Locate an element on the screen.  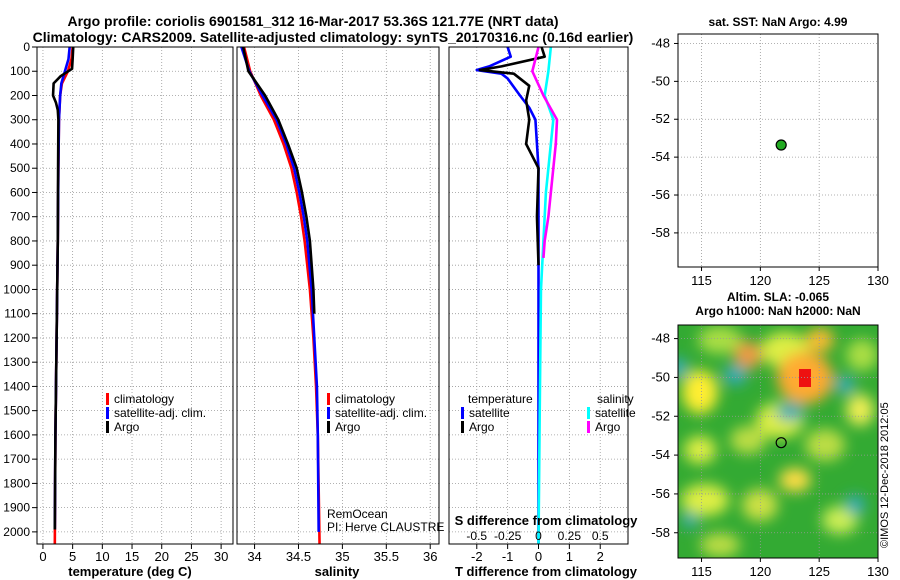
difference-xlabel: T difference from climatology is located at coordinates (546, 571).